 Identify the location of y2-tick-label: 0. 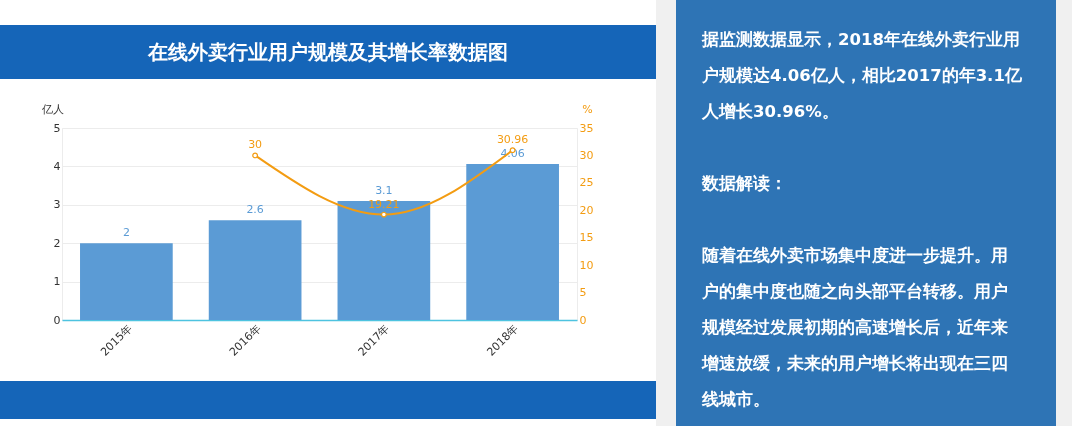
(583, 320).